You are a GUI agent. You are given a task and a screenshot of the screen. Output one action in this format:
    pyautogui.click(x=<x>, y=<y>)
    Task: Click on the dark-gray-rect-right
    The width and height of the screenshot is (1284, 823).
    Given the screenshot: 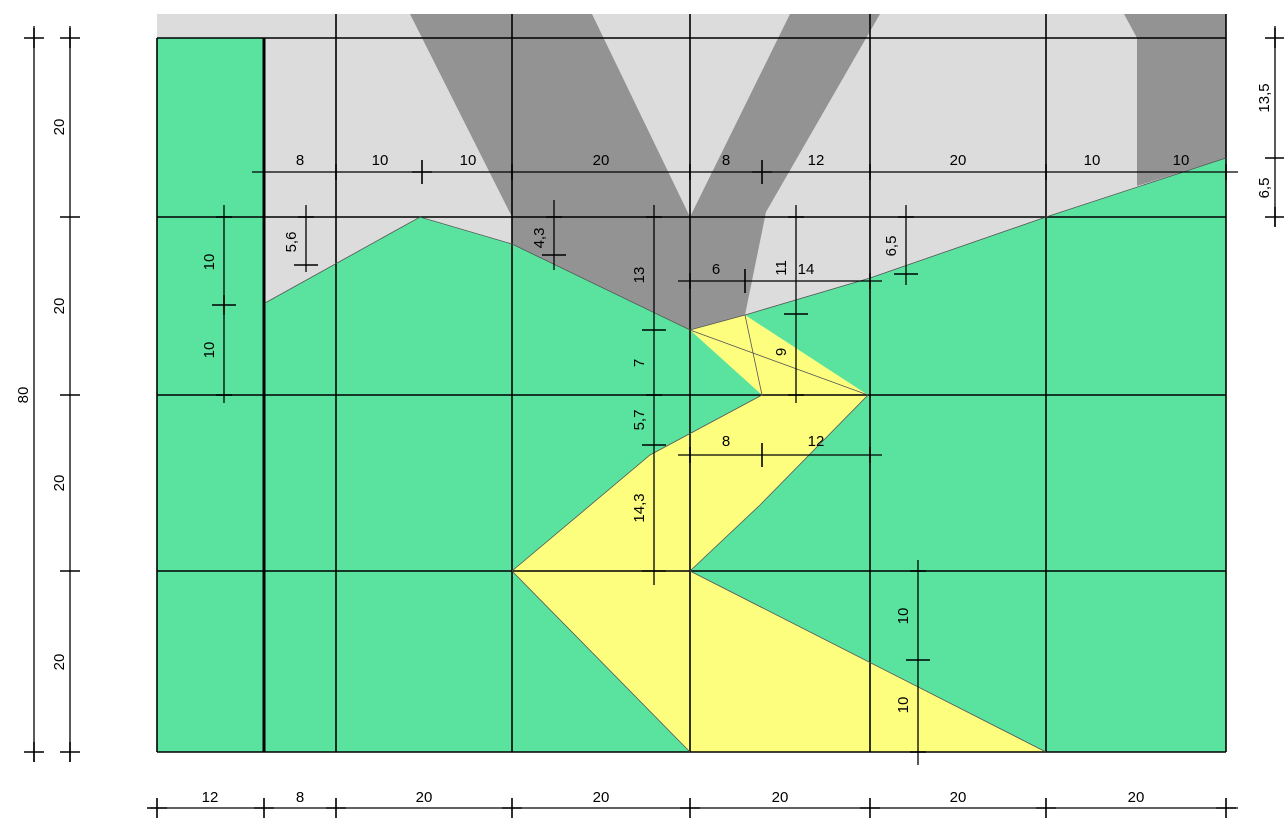 What is the action you would take?
    pyautogui.click(x=1175, y=100)
    